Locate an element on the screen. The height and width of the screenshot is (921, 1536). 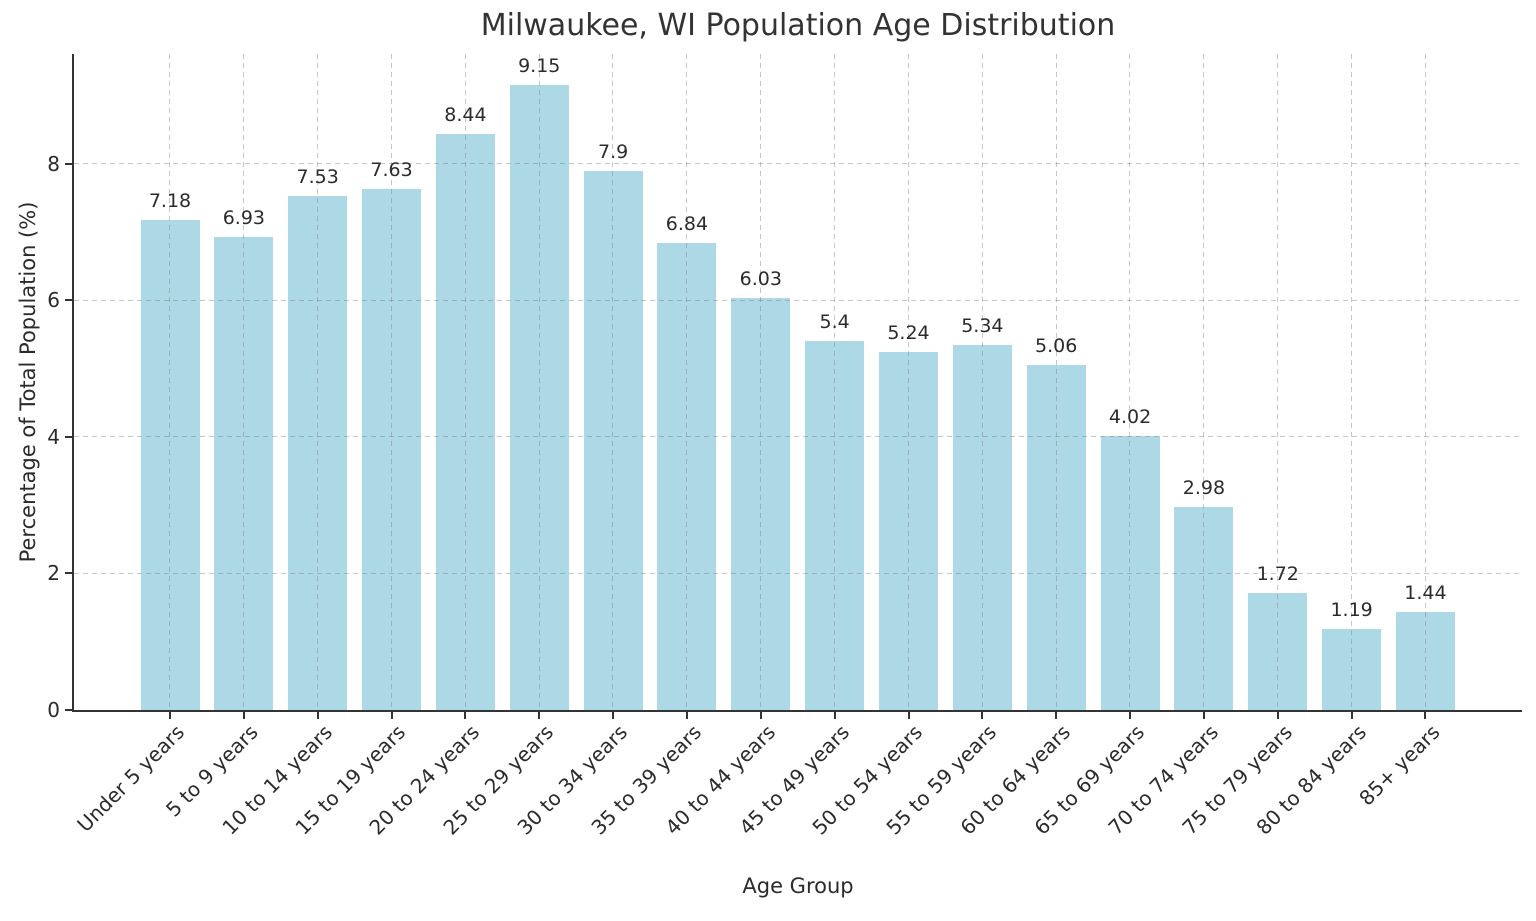
bar-value-label: 4.02 is located at coordinates (1130, 416).